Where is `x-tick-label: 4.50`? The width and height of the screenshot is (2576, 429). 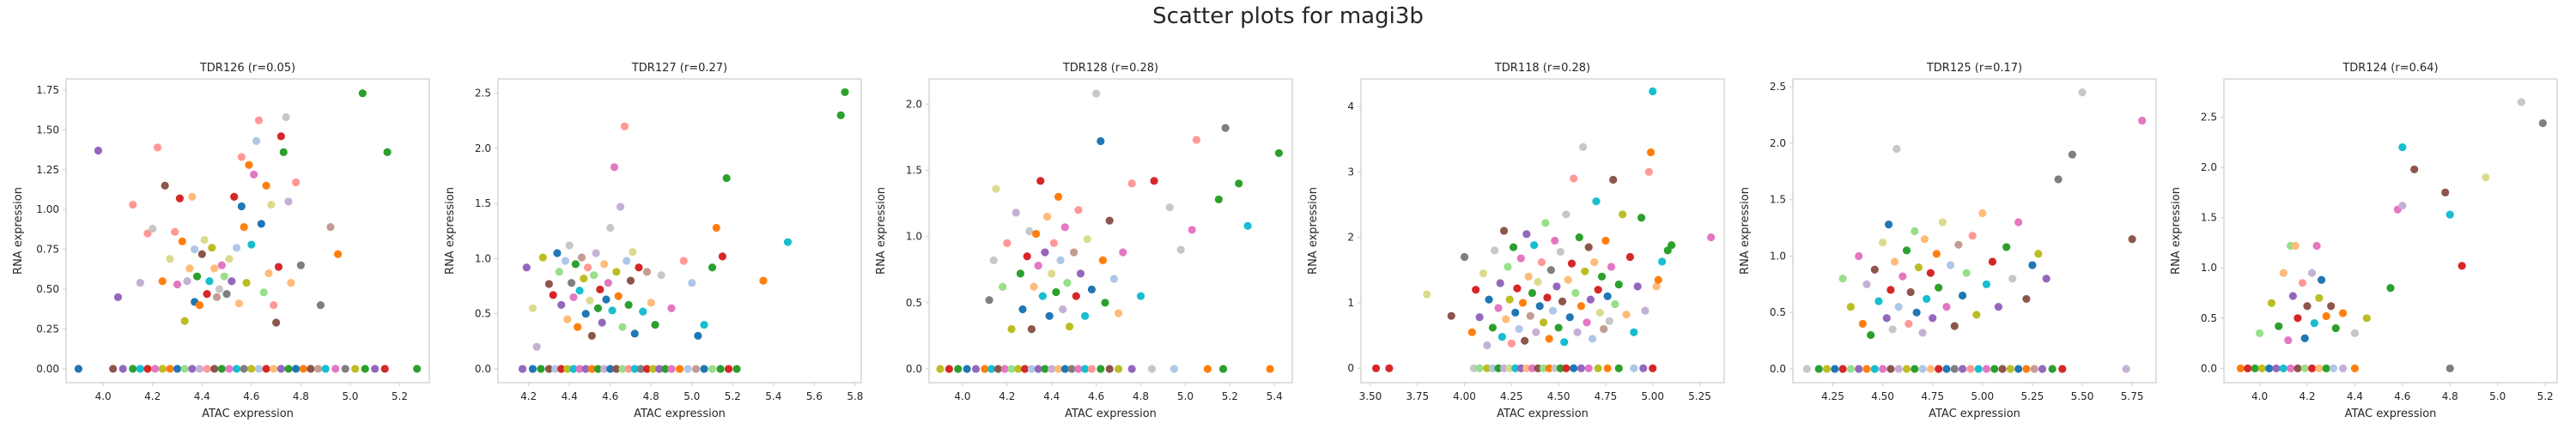
x-tick-label: 4.50 is located at coordinates (1882, 396).